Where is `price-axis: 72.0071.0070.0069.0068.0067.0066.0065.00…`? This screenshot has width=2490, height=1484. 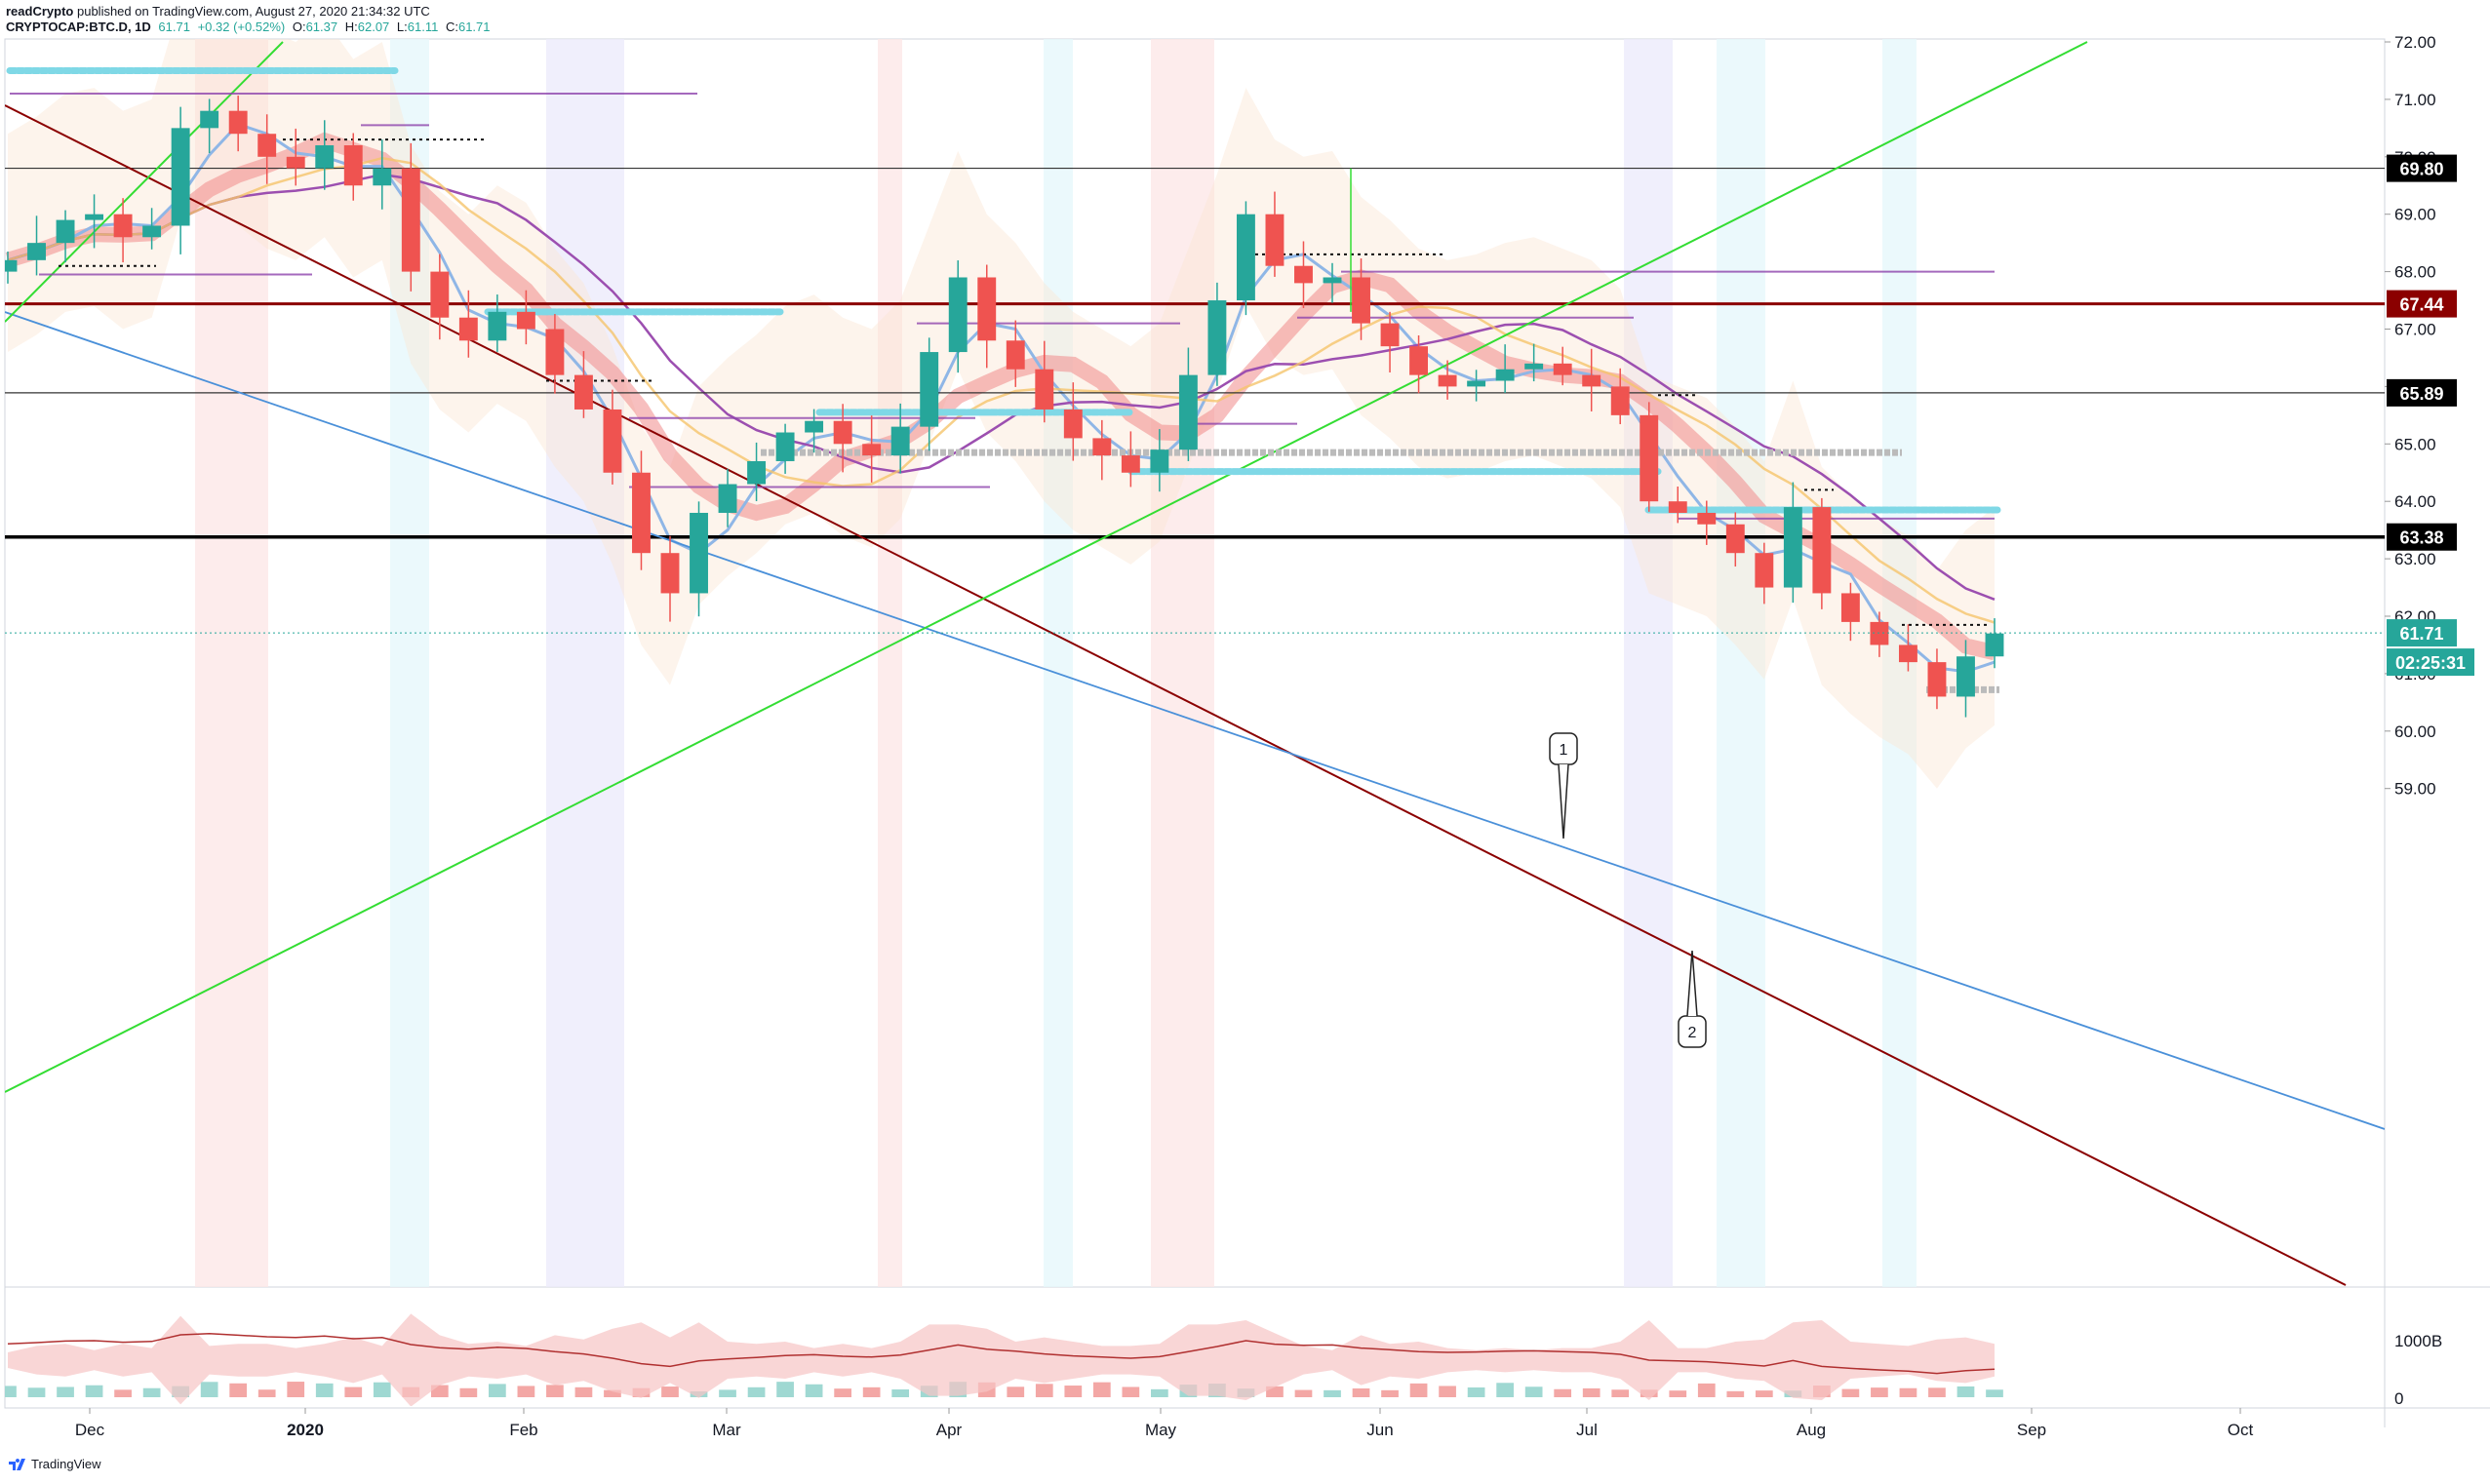
price-axis: 72.0071.0070.0069.0068.0067.0066.0065.00… is located at coordinates (2413, 720).